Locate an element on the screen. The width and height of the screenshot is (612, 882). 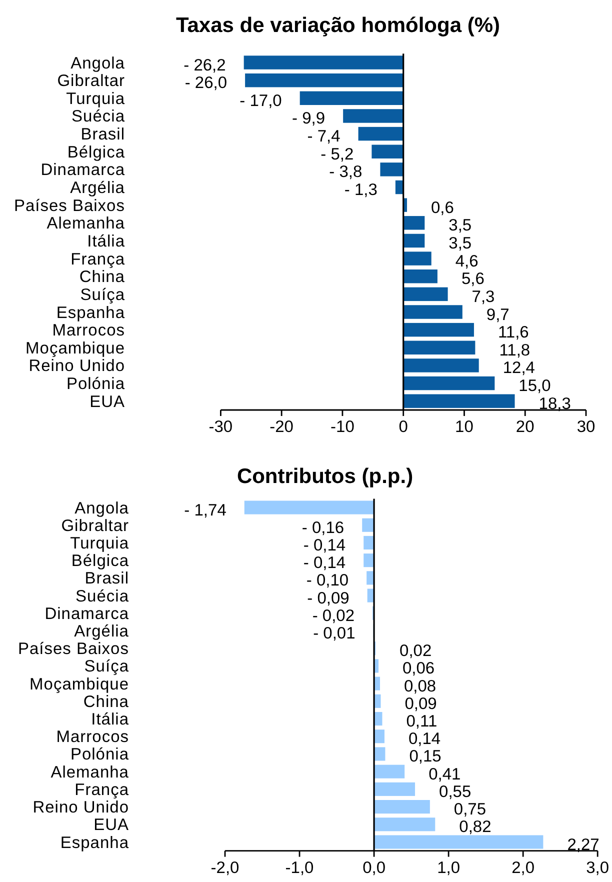
data-label: 0,09 is located at coordinates (420, 703).